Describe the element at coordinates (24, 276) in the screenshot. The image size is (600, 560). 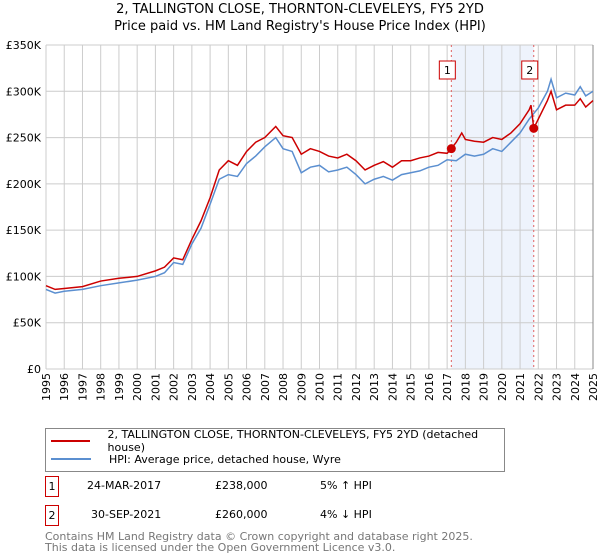
I see `y-tick-label: £100K` at that location.